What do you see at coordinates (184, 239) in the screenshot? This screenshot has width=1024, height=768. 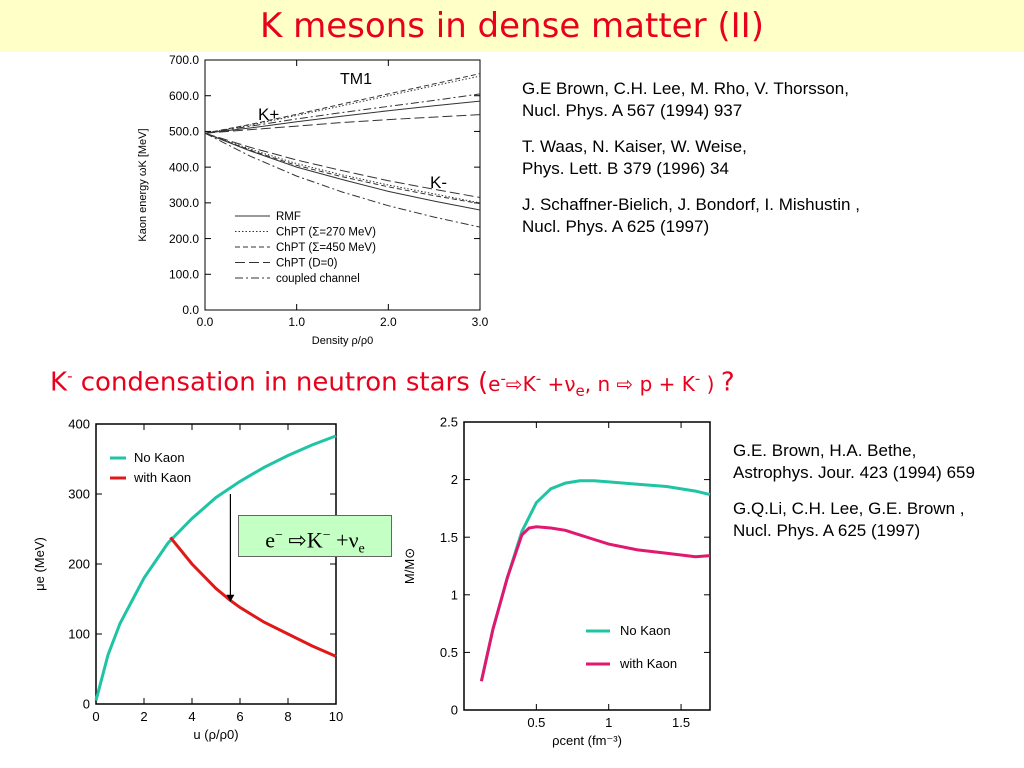 I see `y-tick-label: 200.0` at bounding box center [184, 239].